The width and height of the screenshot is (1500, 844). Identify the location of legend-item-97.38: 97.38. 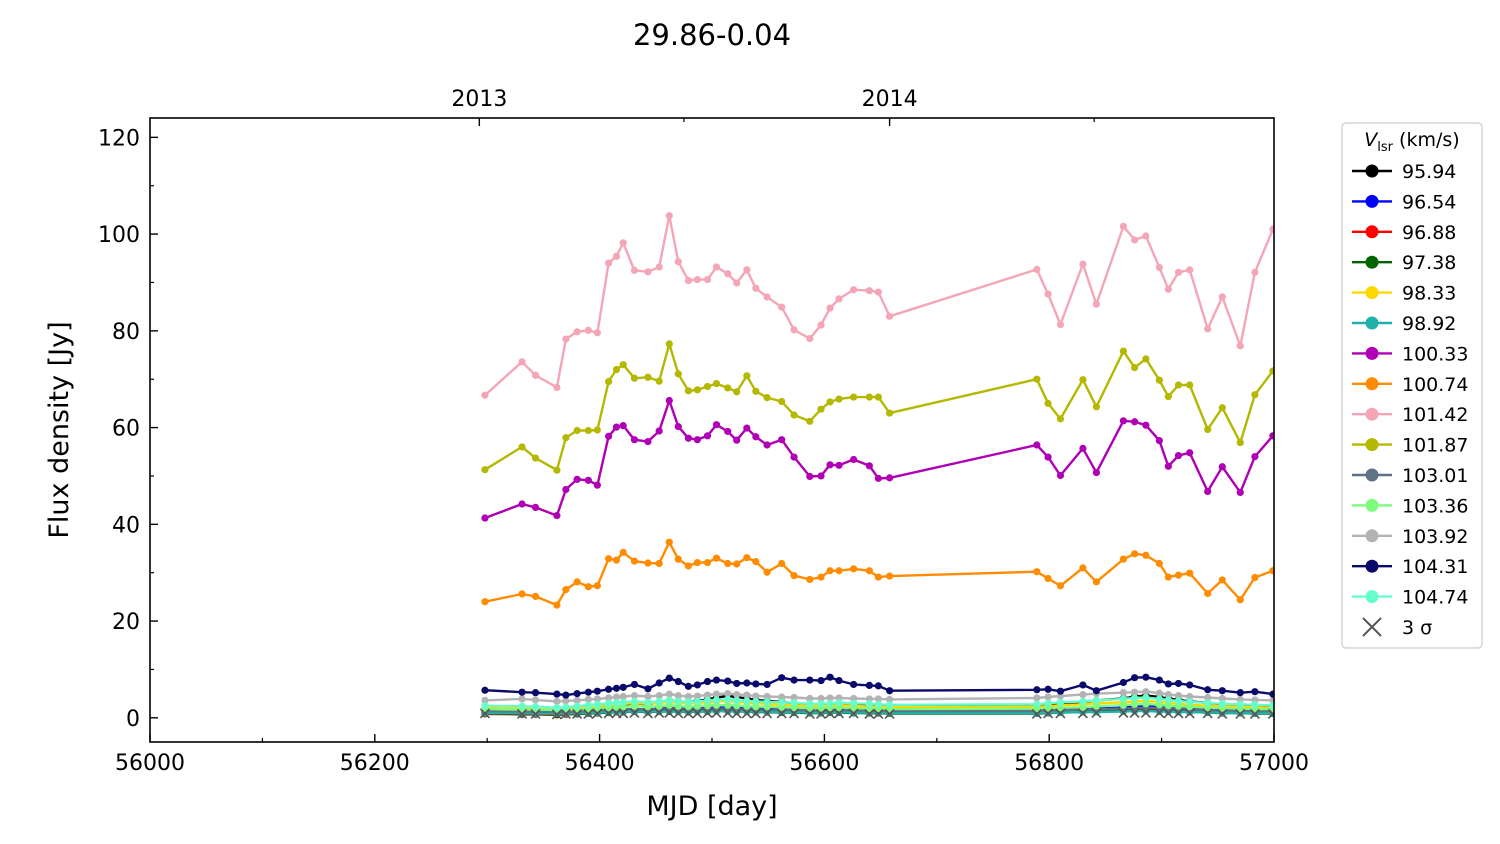
(1404, 263).